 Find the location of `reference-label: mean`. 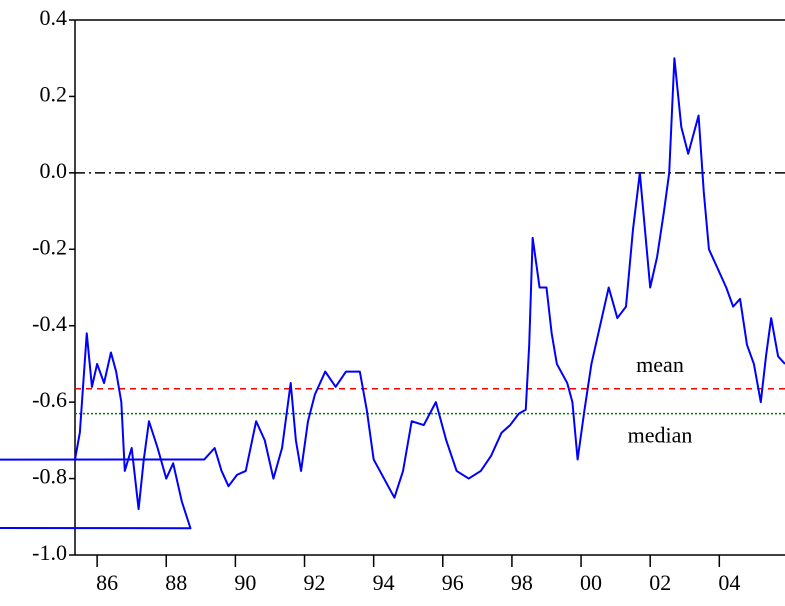

reference-label: mean is located at coordinates (660, 364).